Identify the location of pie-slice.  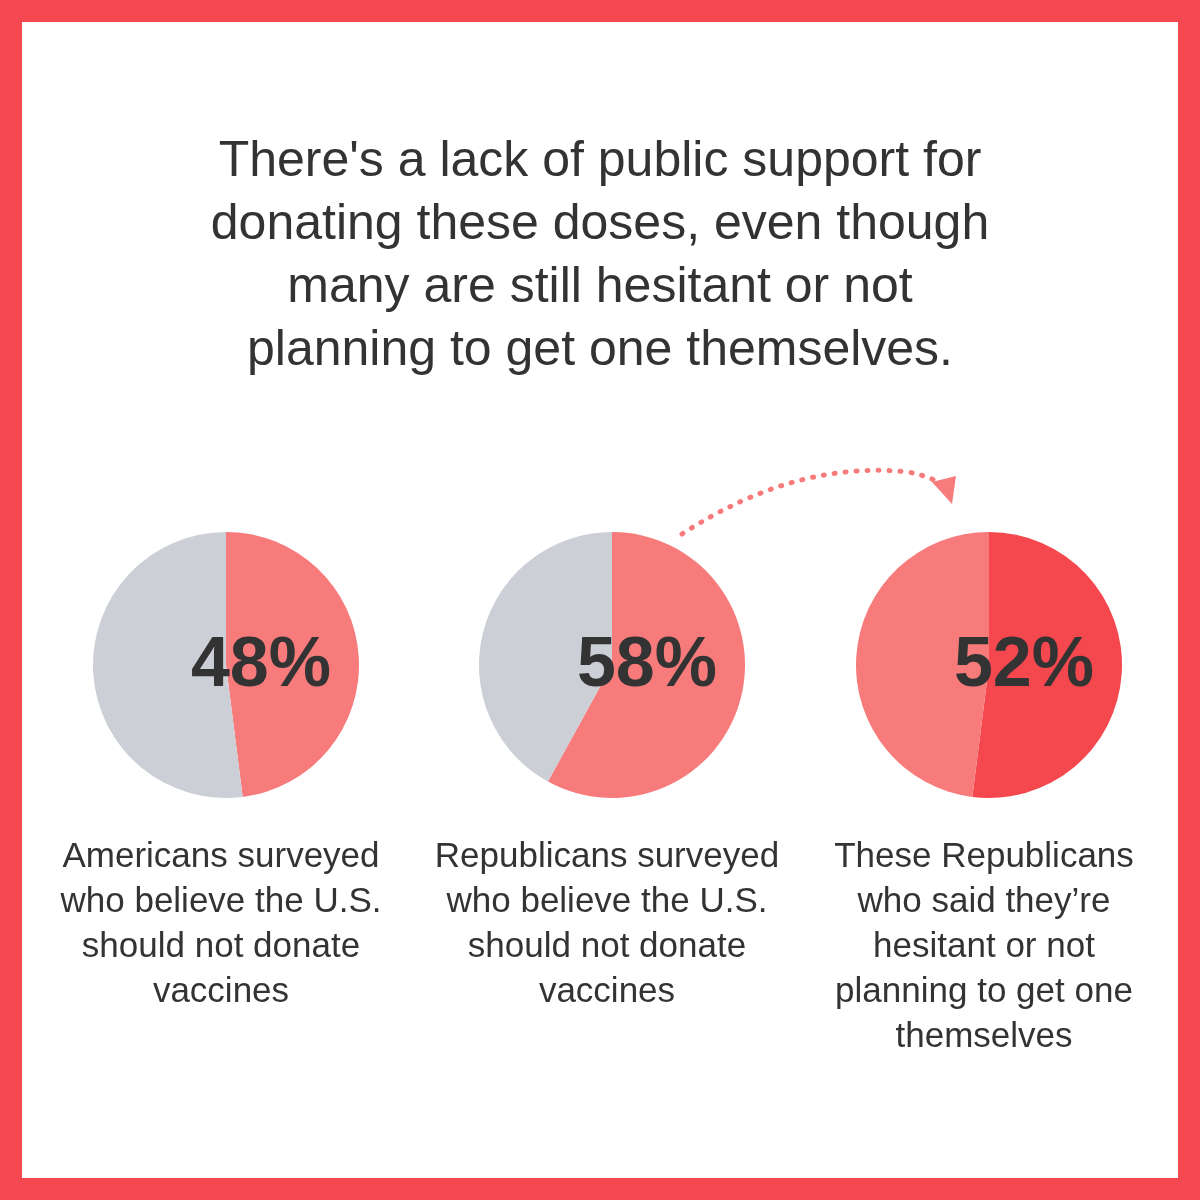
(646, 665).